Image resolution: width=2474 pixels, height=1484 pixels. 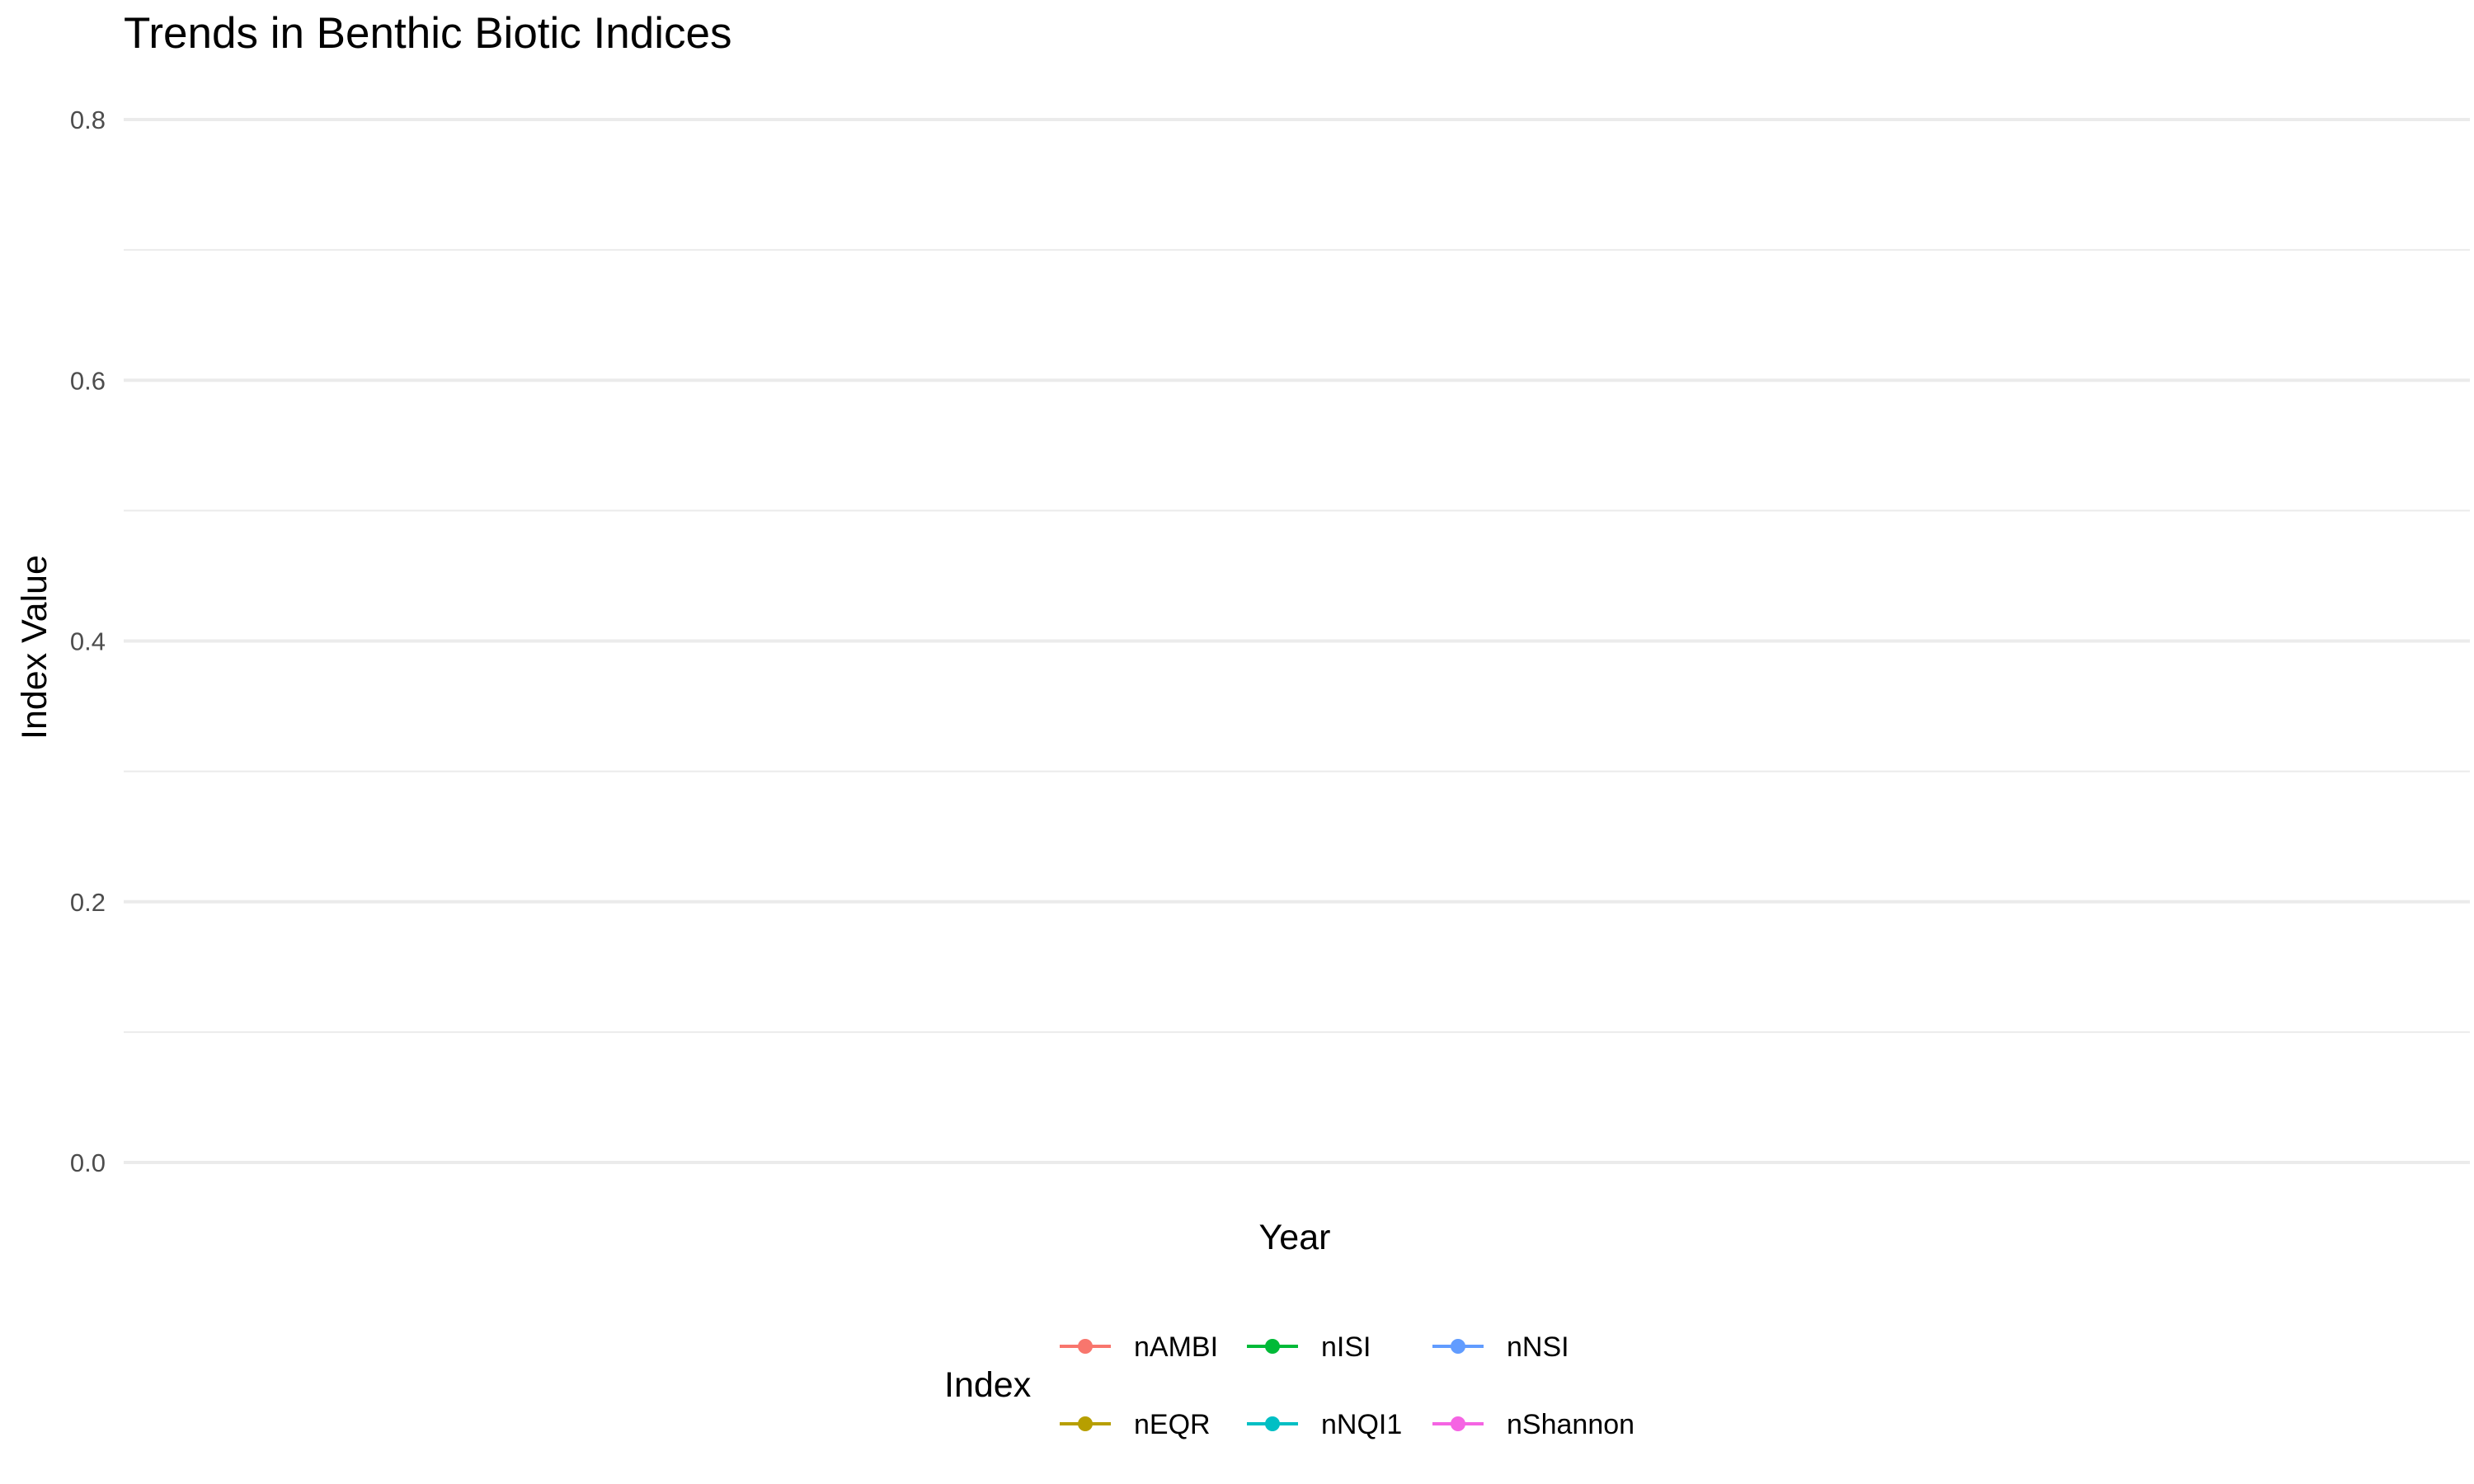 I want to click on legend-label: nShannon, so click(x=1570, y=1424).